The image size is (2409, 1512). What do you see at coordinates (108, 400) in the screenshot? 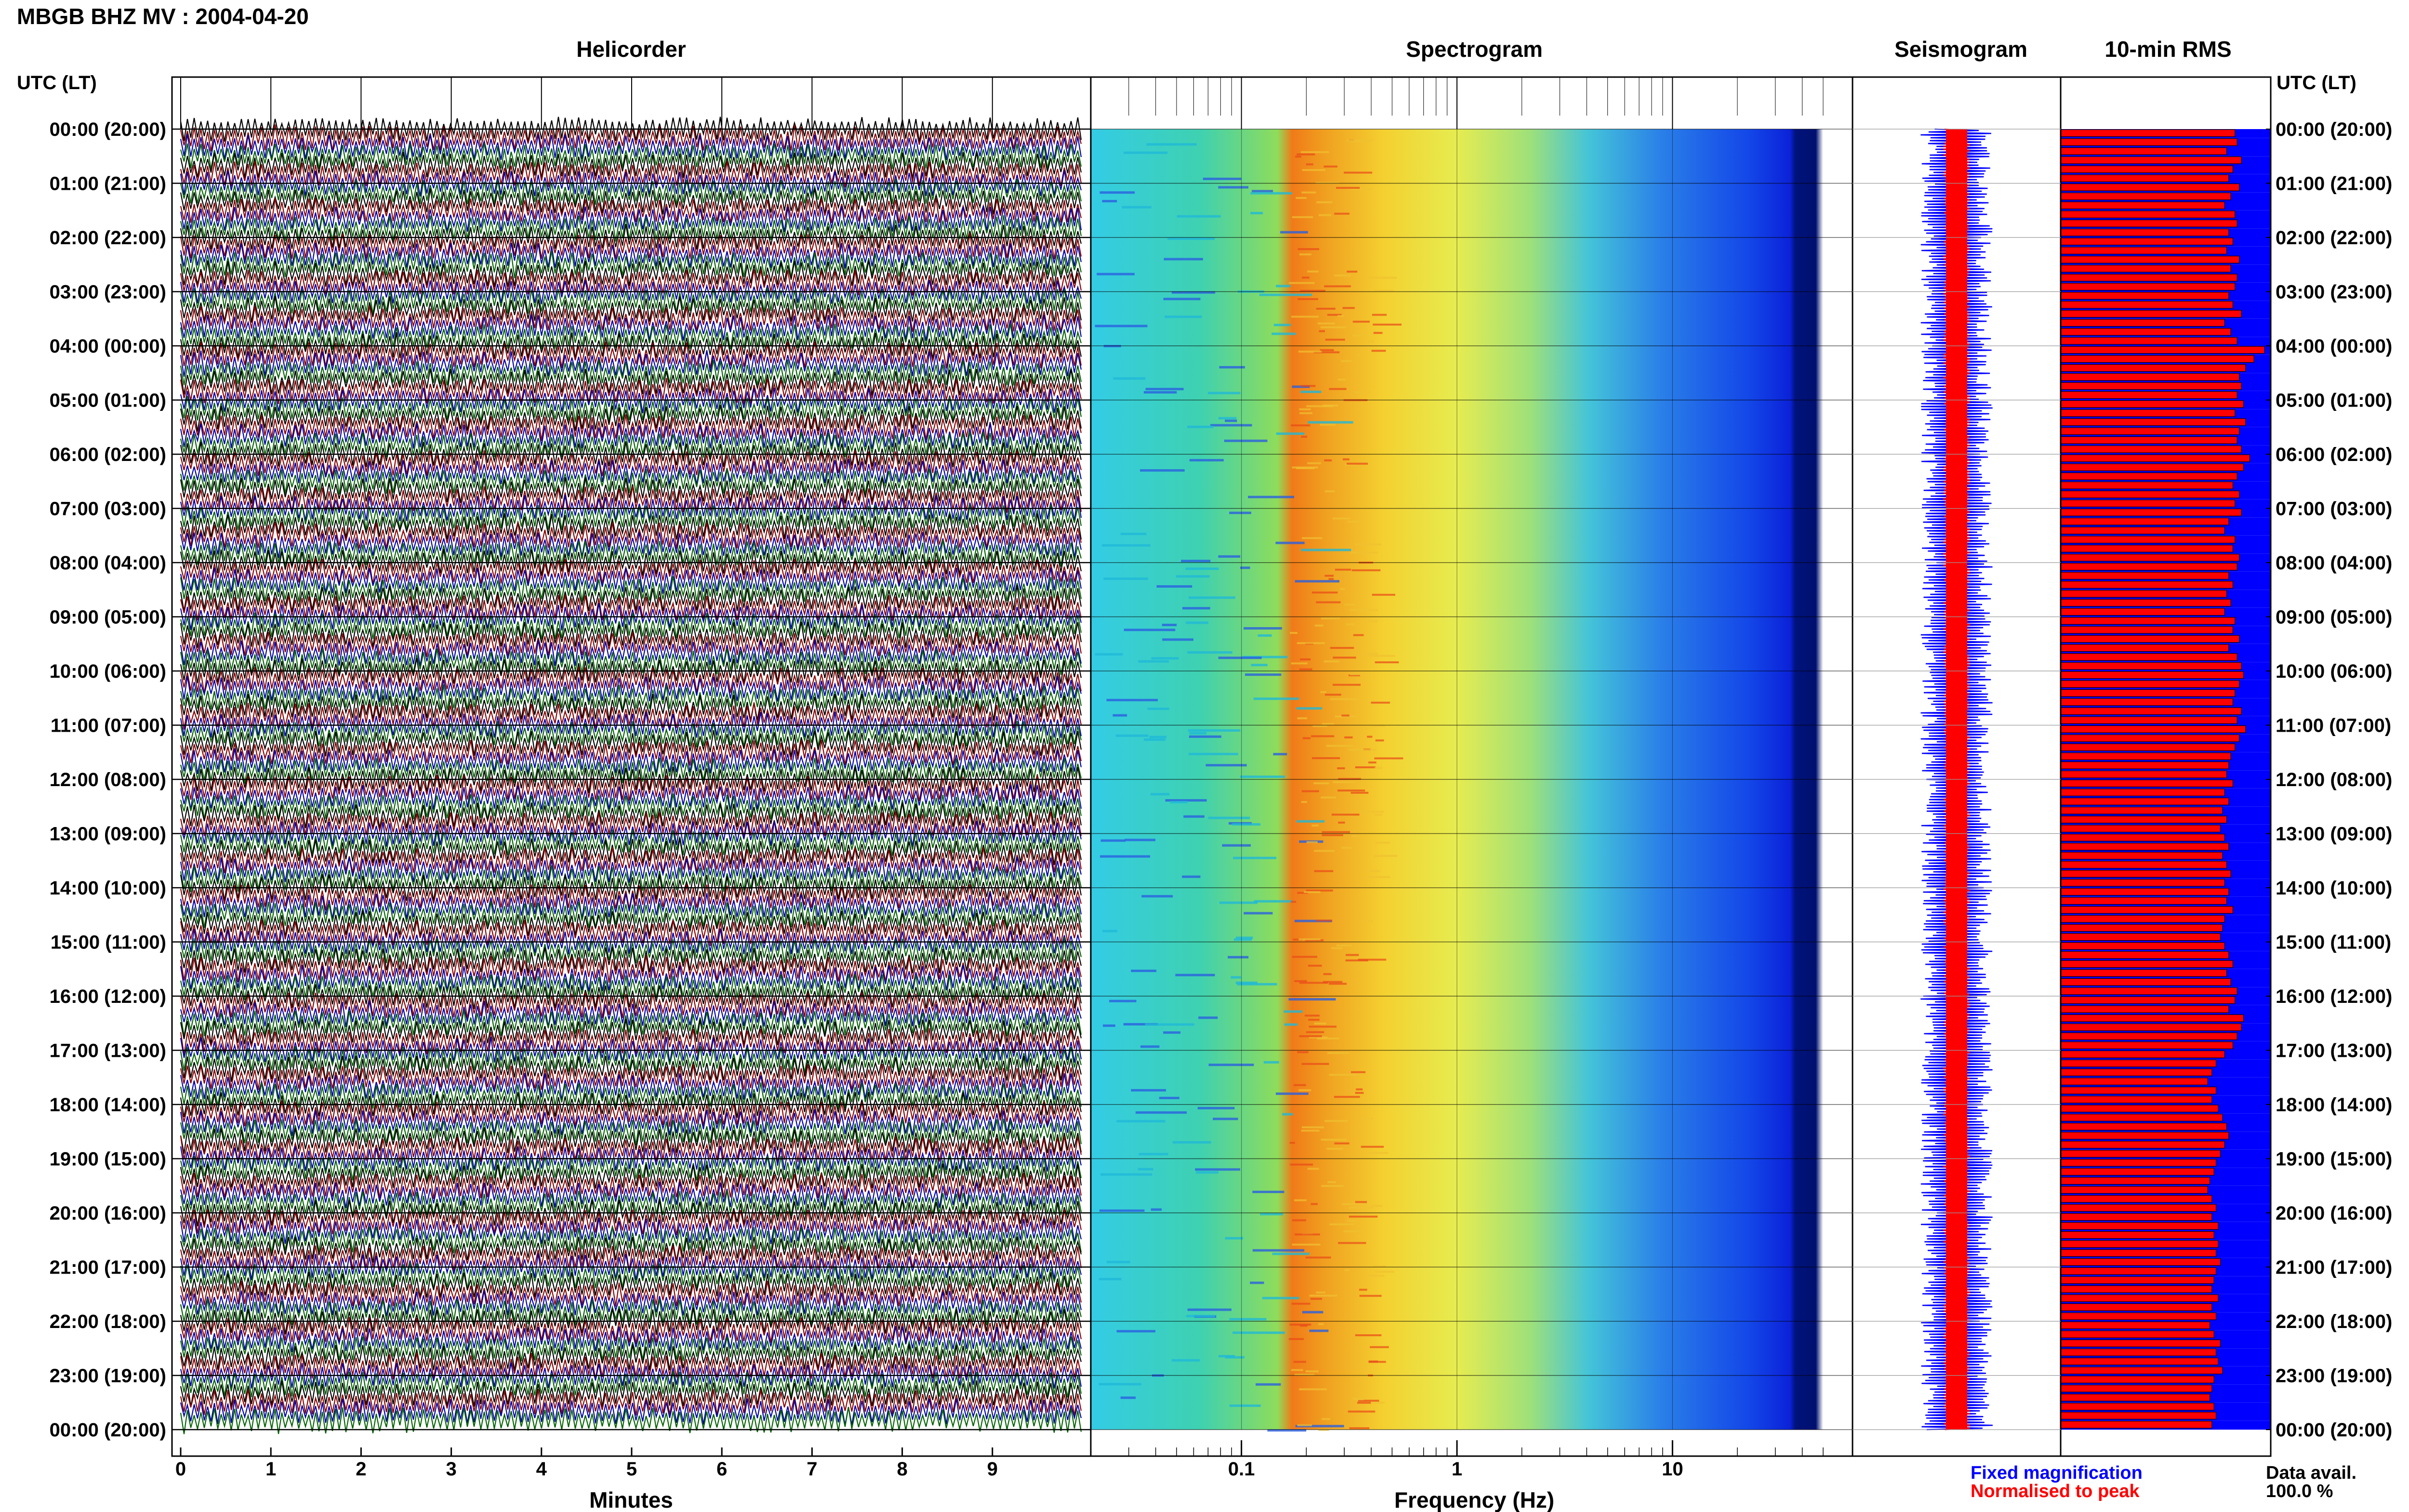
I see `hour-label-left: 05:00 (01:00)` at bounding box center [108, 400].